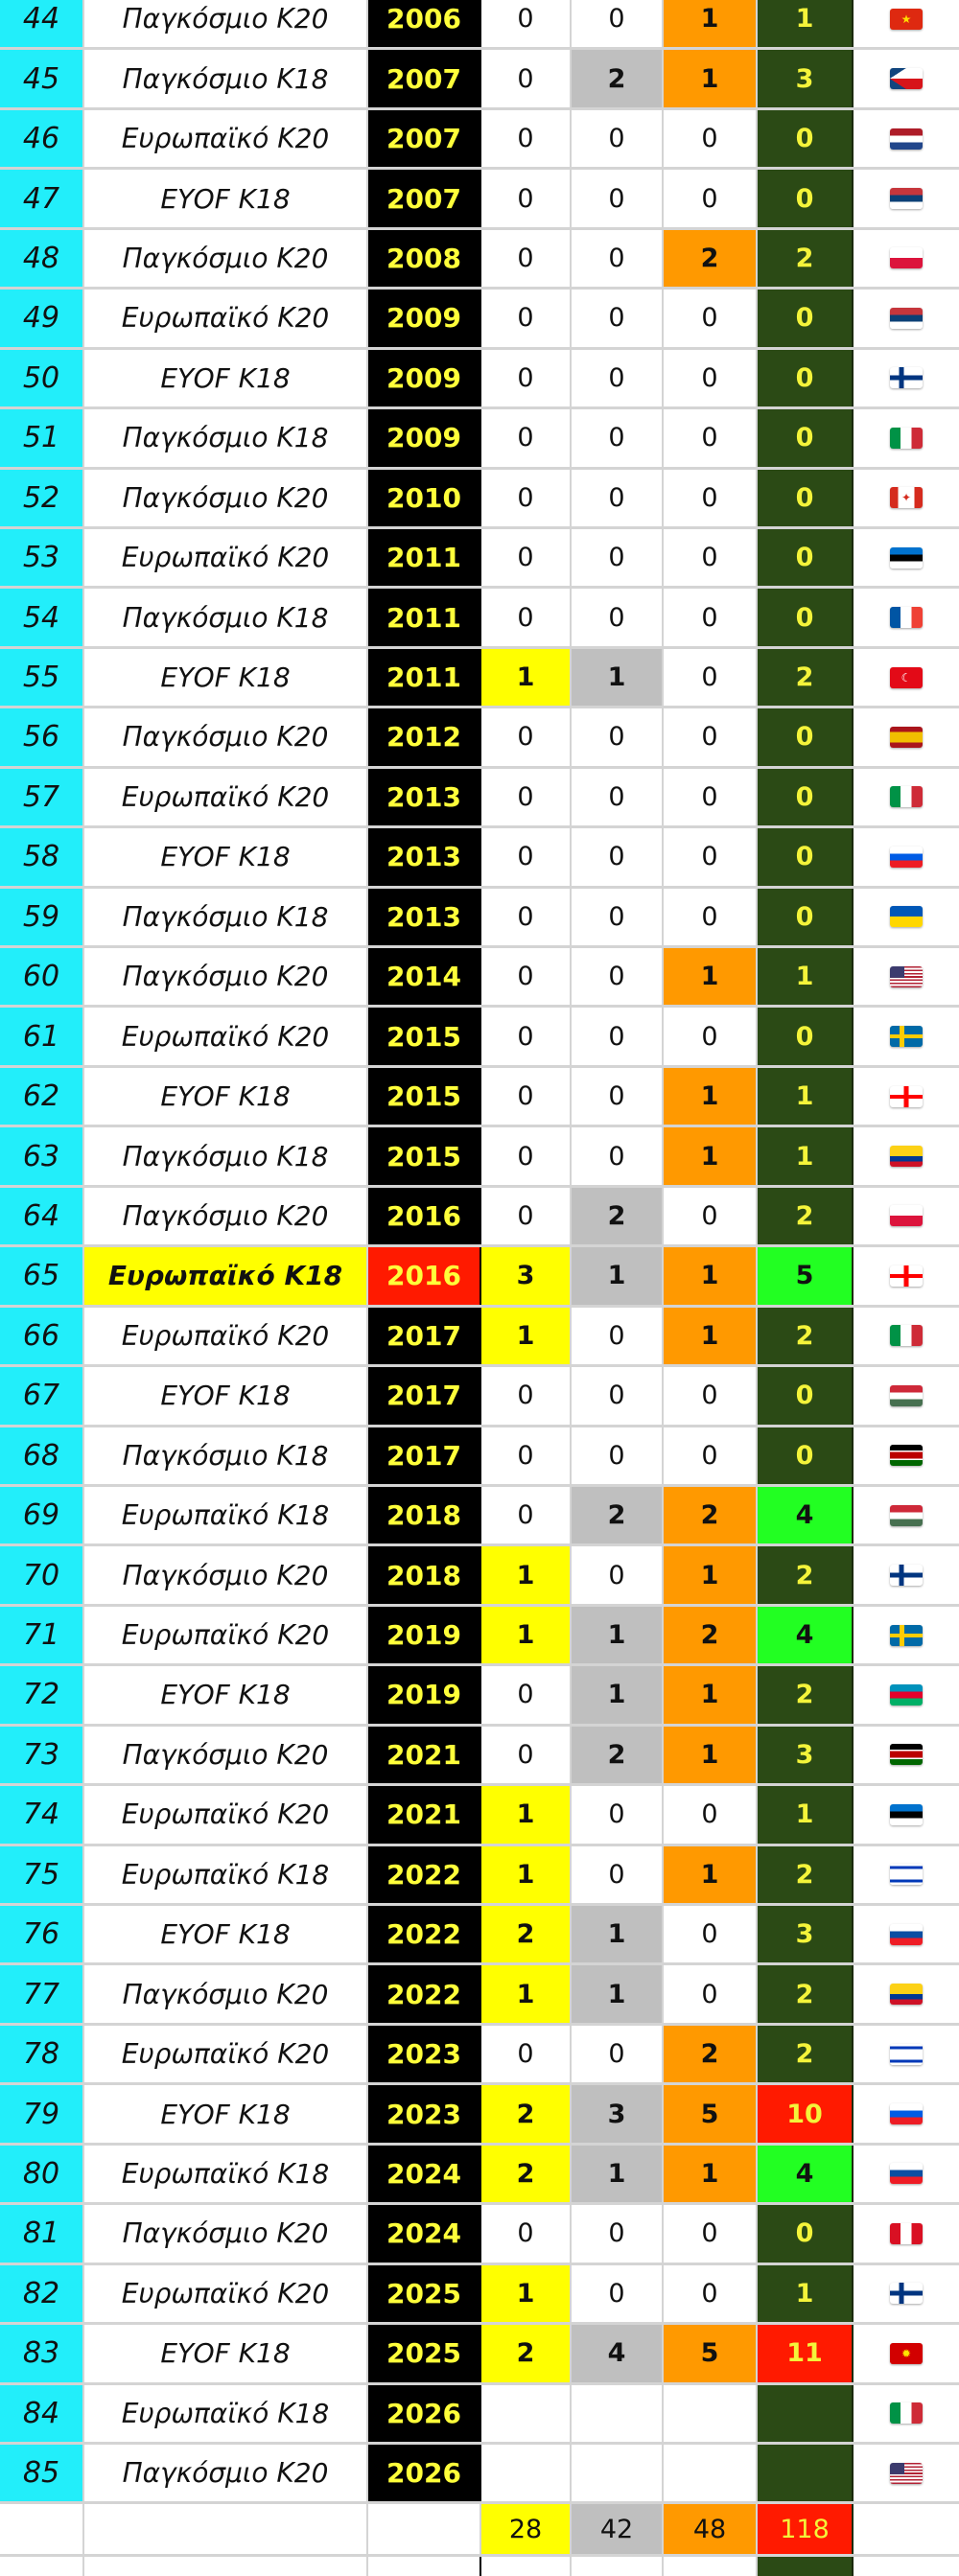  I want to click on total-count, so click(806, 2413).